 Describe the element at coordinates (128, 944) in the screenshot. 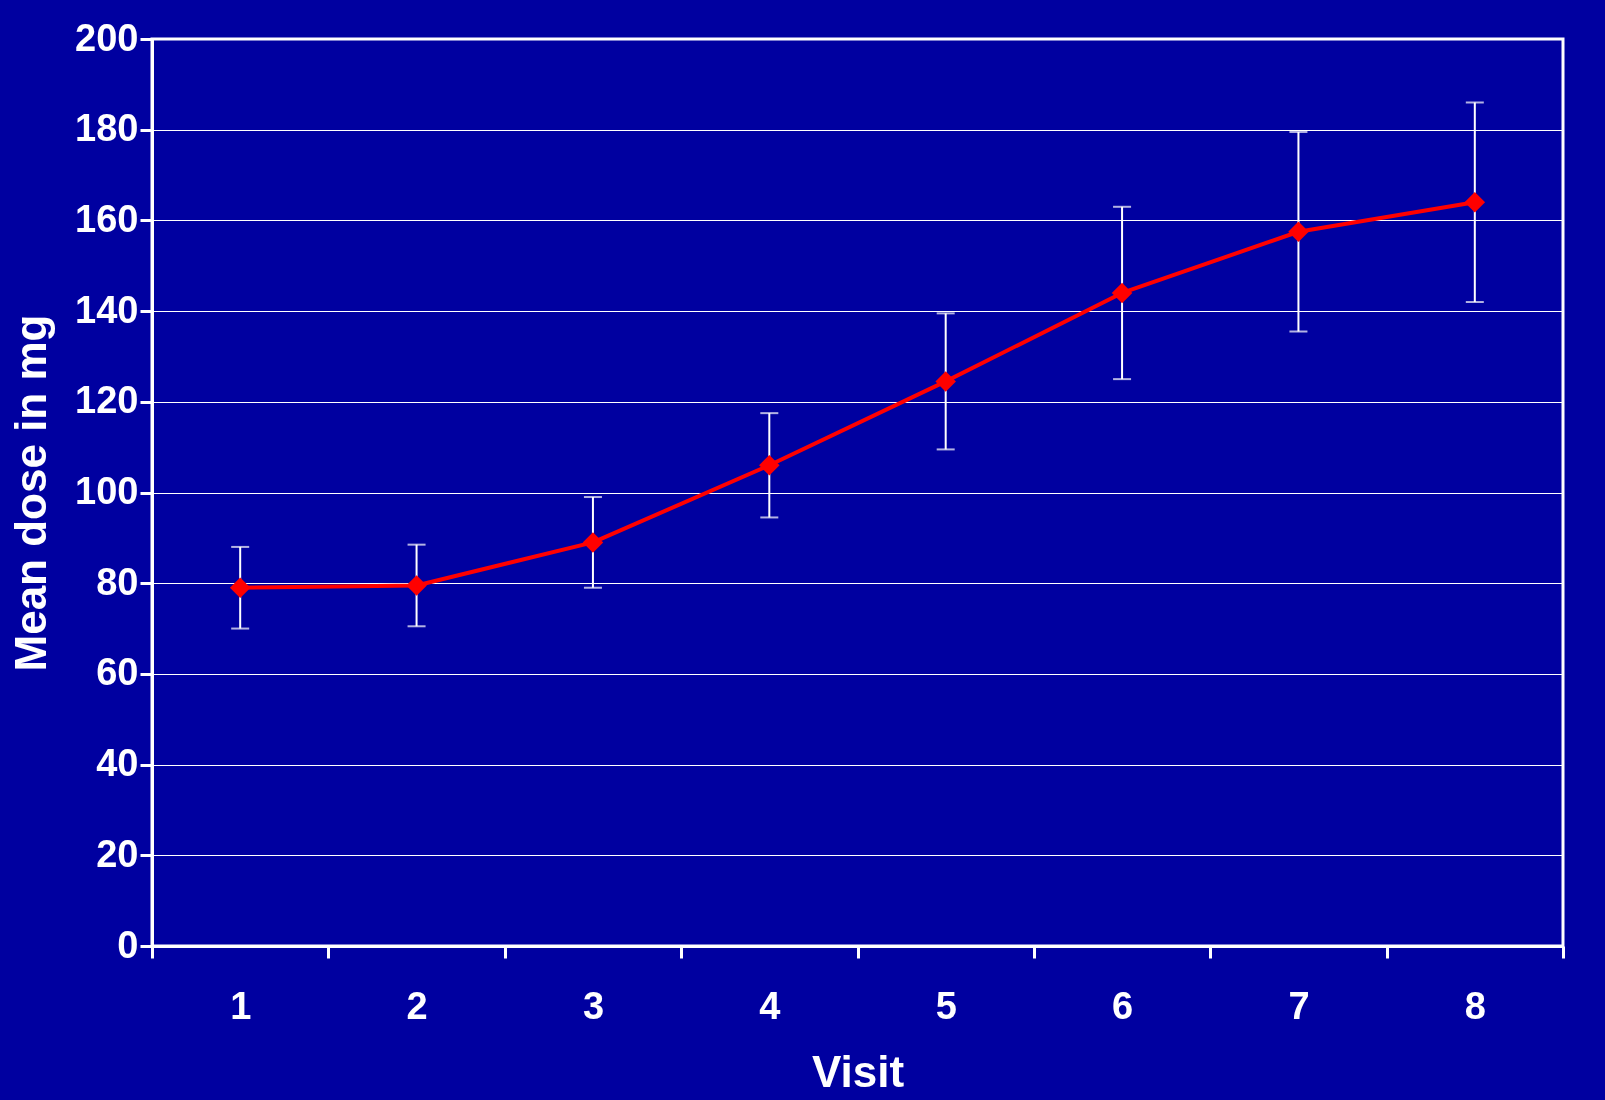

I see `y-tick-label: 0` at that location.